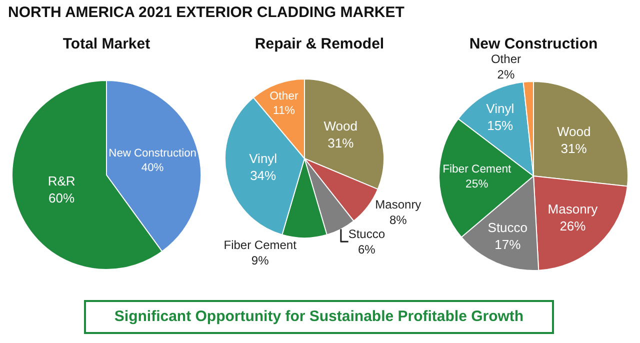  I want to click on data-label: 2%, so click(506, 75).